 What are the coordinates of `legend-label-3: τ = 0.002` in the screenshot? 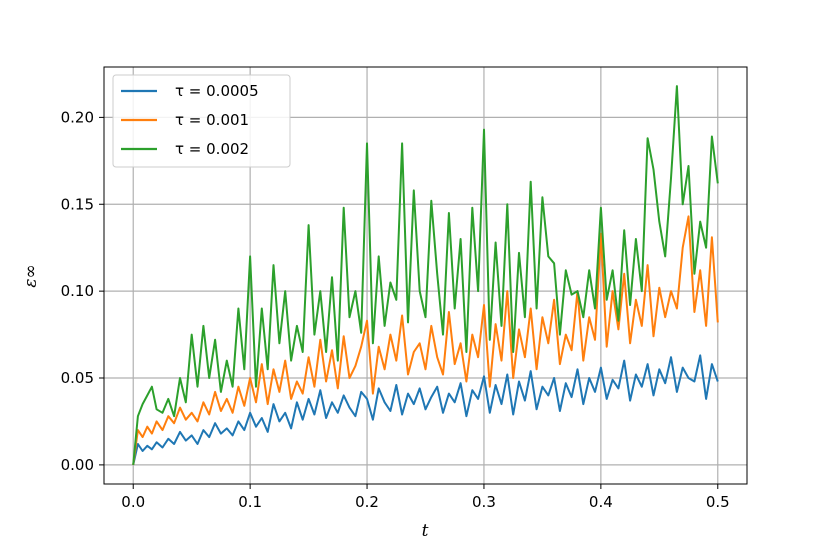 It's located at (212, 149).